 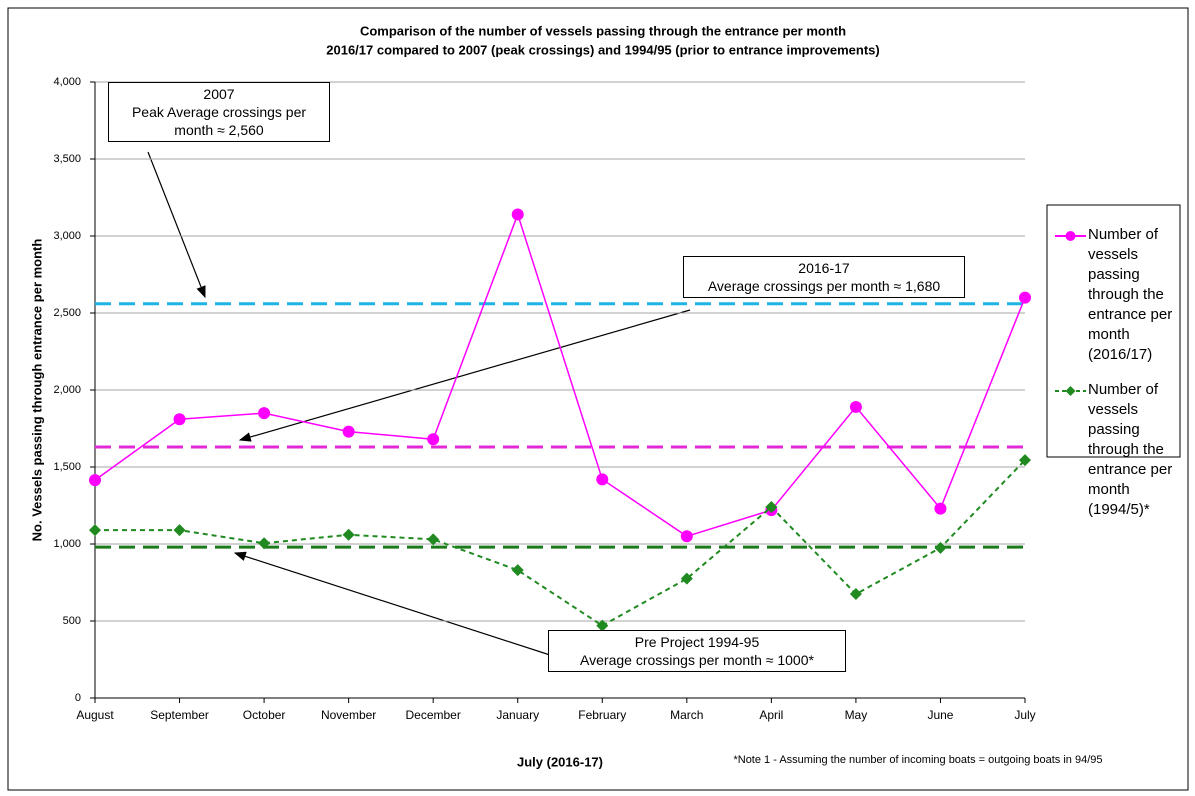 What do you see at coordinates (264, 715) in the screenshot?
I see `x-tick-label: October` at bounding box center [264, 715].